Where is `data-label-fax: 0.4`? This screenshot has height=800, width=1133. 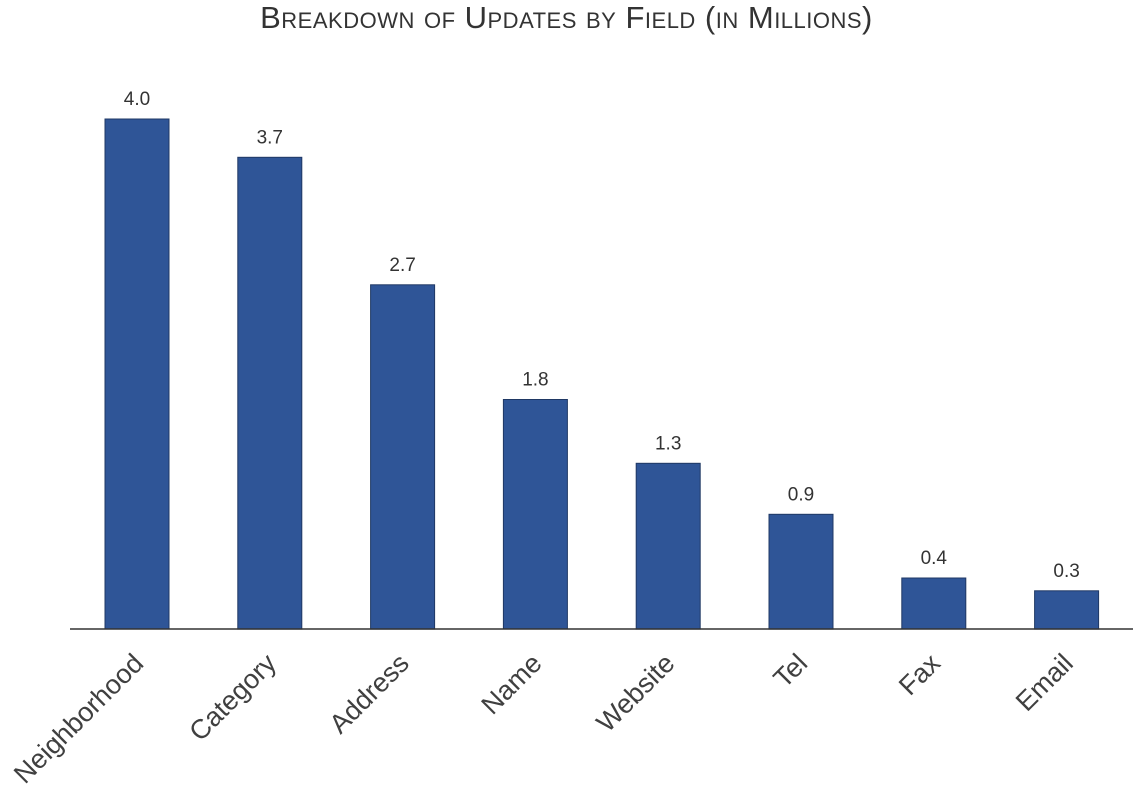 data-label-fax: 0.4 is located at coordinates (934, 558).